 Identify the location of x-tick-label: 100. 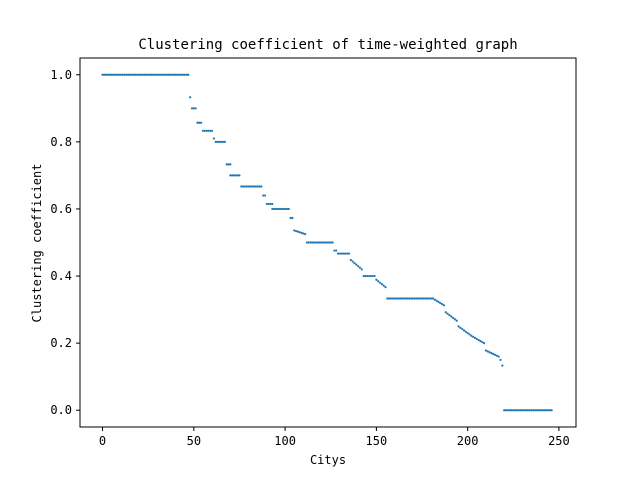
(285, 441).